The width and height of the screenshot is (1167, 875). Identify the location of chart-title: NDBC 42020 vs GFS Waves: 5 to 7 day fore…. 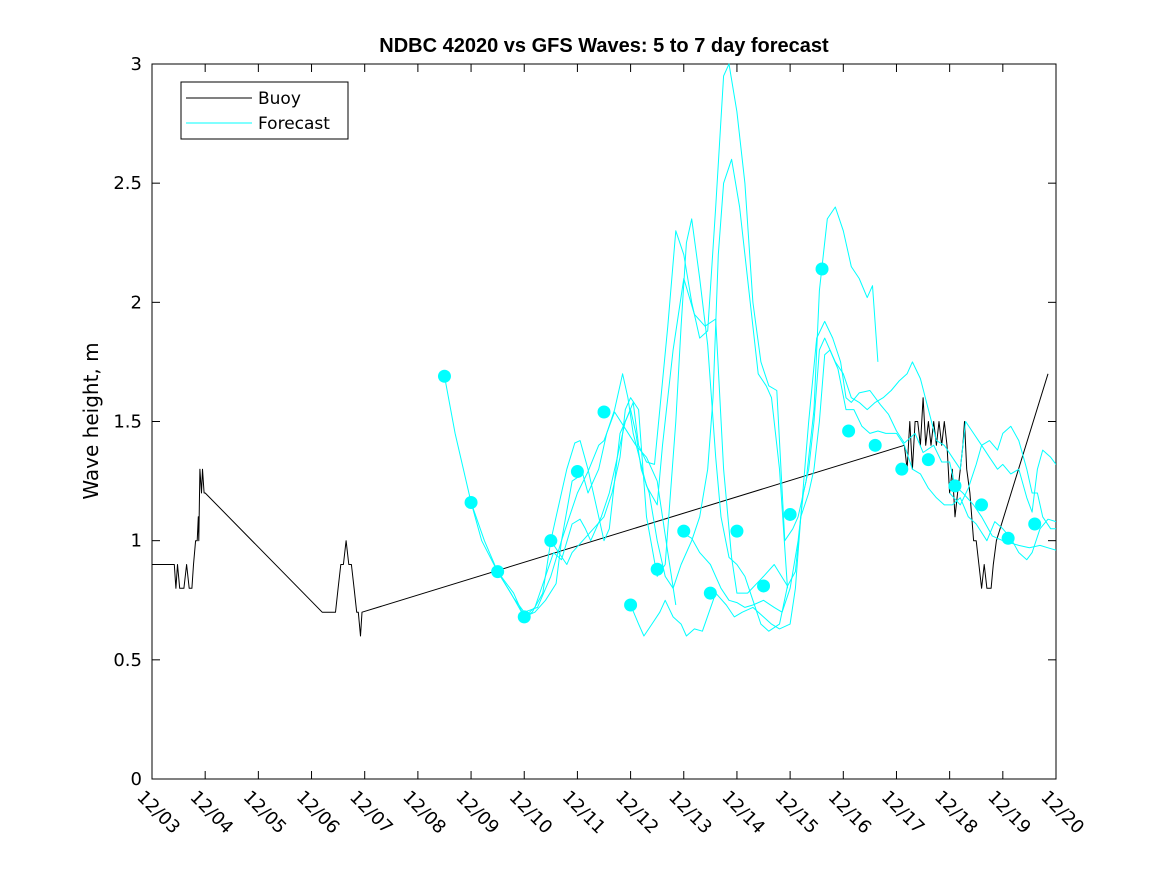
(604, 46).